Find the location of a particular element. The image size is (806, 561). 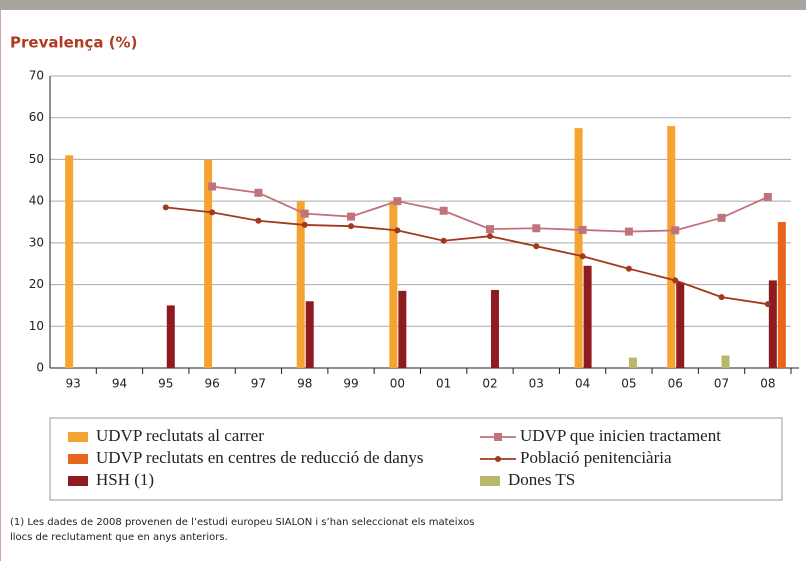

legend-label: HSH (1) is located at coordinates (125, 479).